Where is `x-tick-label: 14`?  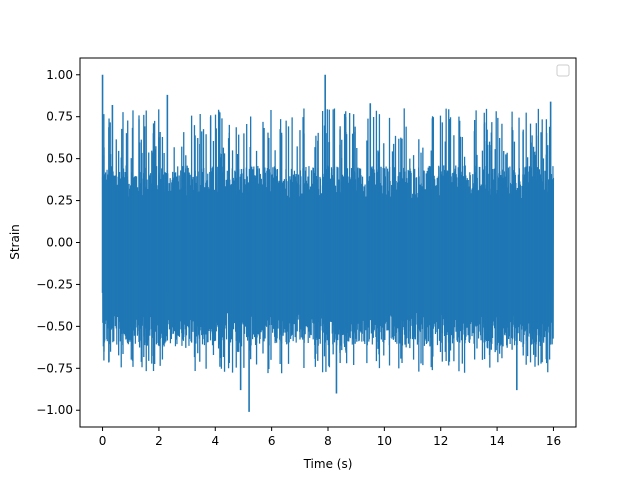
x-tick-label: 14 is located at coordinates (496, 441).